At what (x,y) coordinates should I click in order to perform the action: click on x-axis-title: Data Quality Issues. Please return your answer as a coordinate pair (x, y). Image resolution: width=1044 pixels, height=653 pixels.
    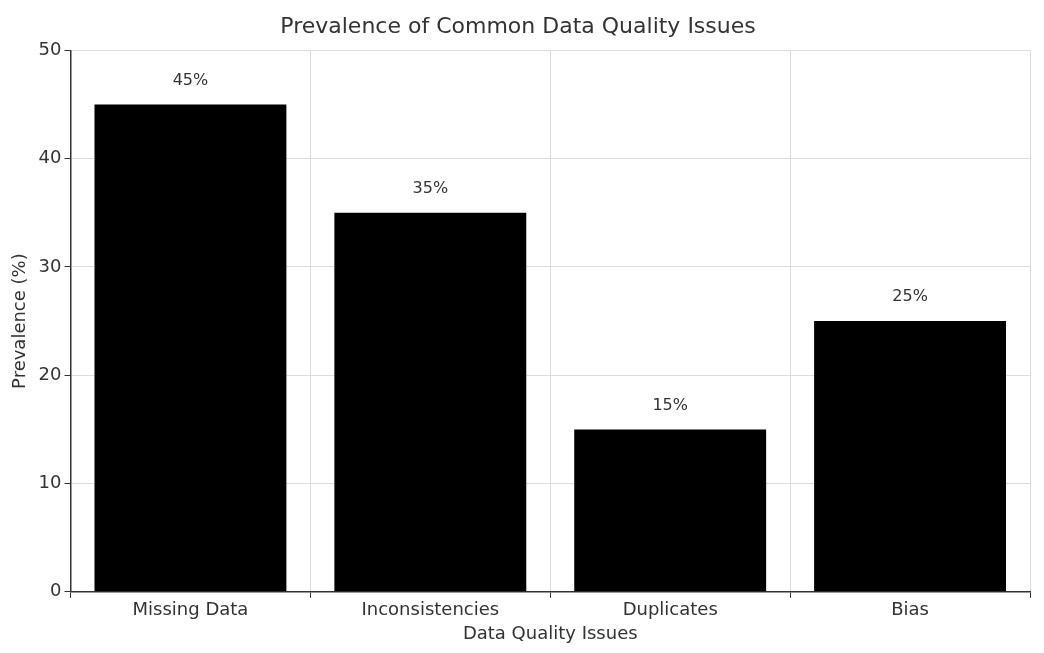
    Looking at the image, I should click on (550, 632).